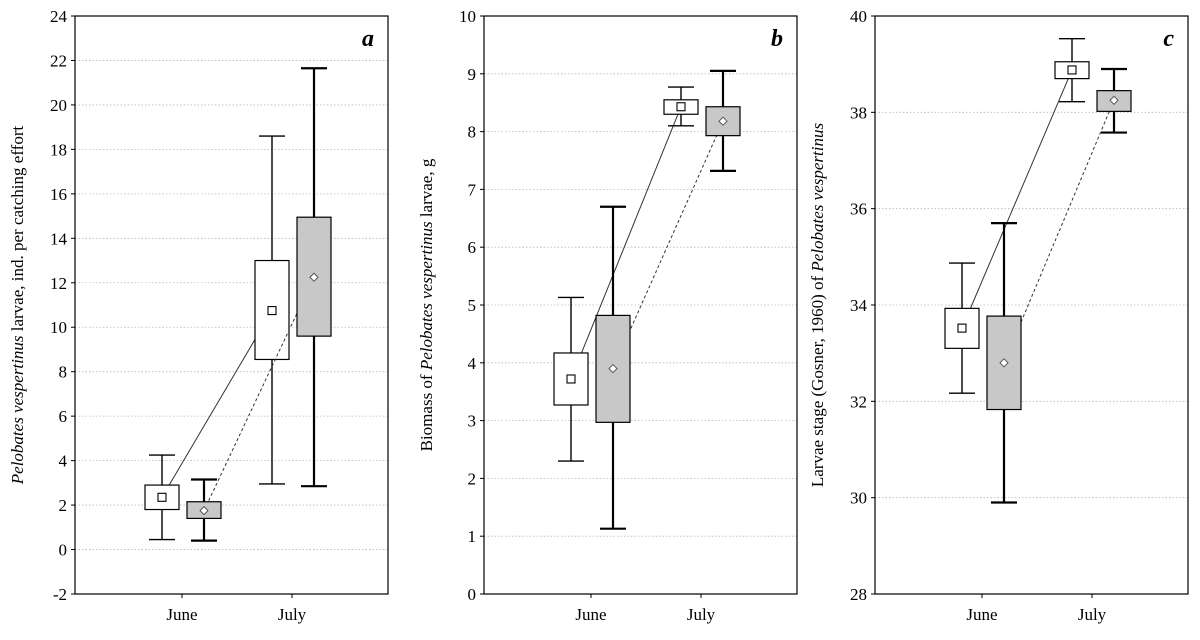 This screenshot has width=1200, height=640. Describe the element at coordinates (58, 283) in the screenshot. I see `y-tick-label: 12` at that location.